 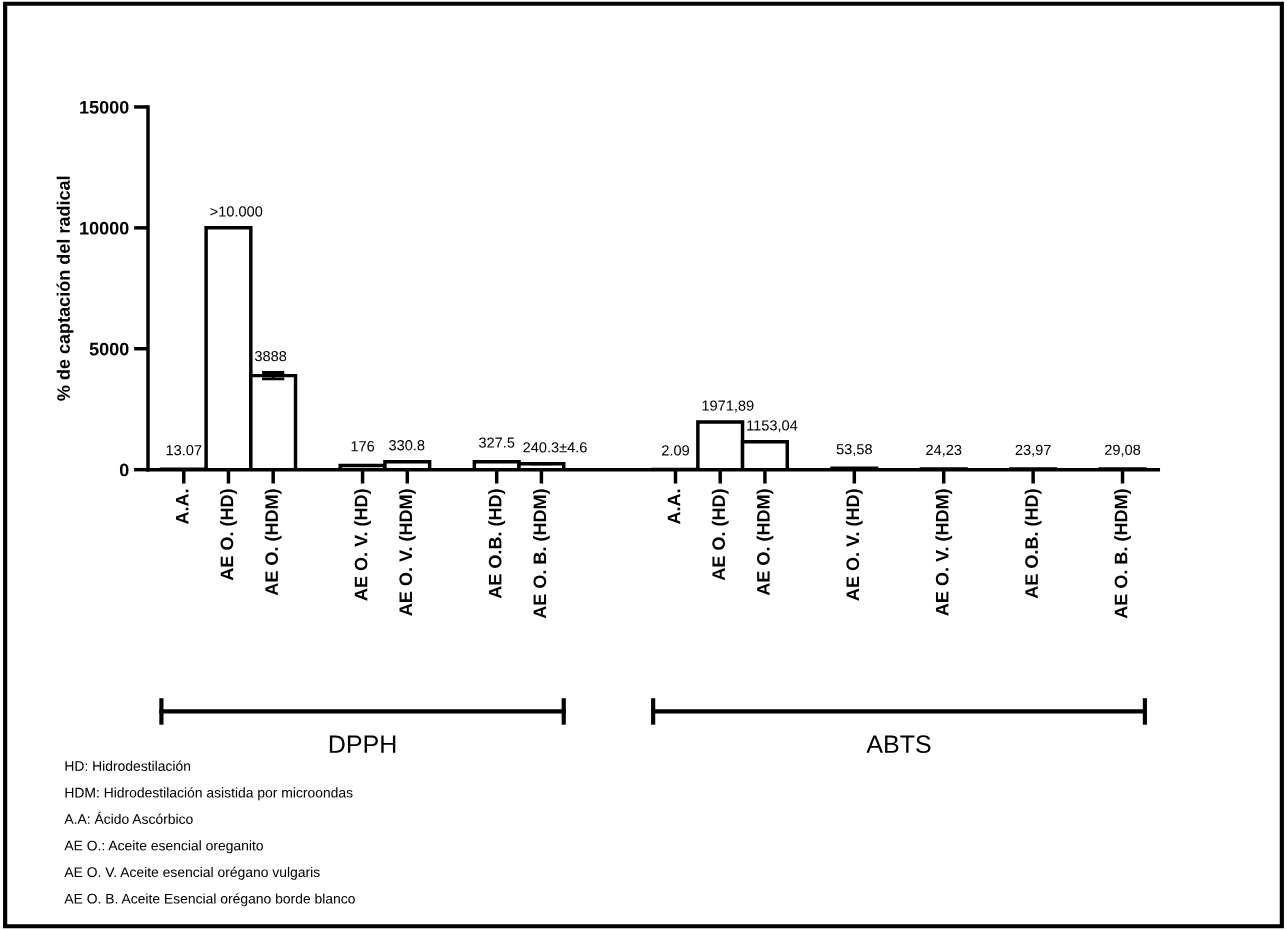 I want to click on data-label: 330.8, so click(x=407, y=445).